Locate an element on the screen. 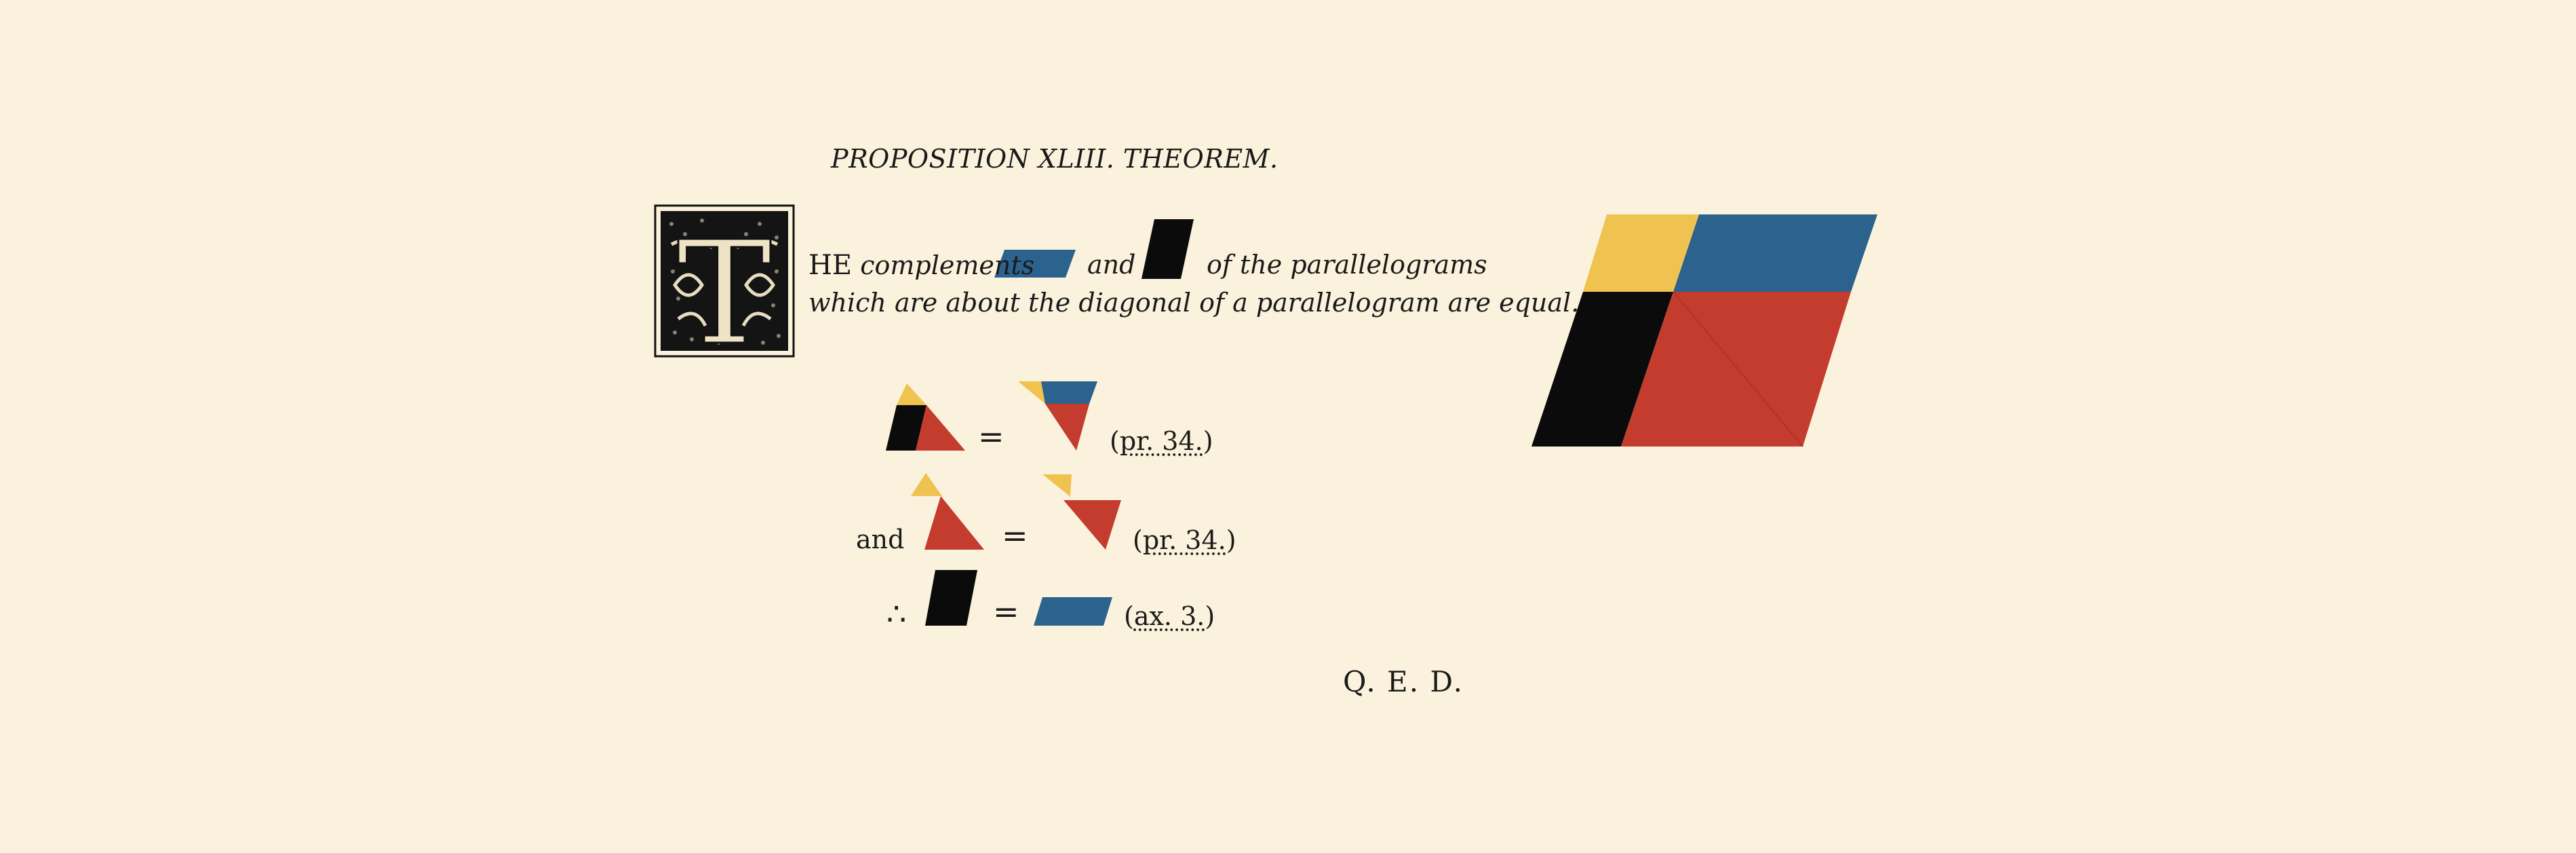 This screenshot has width=2576, height=853. decorated-initial-letter: T is located at coordinates (724, 291).